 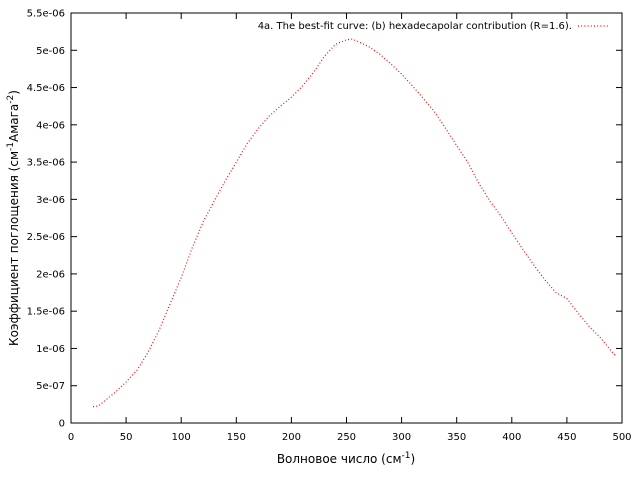 I want to click on y-tick-label: 5e-06, so click(x=50, y=51).